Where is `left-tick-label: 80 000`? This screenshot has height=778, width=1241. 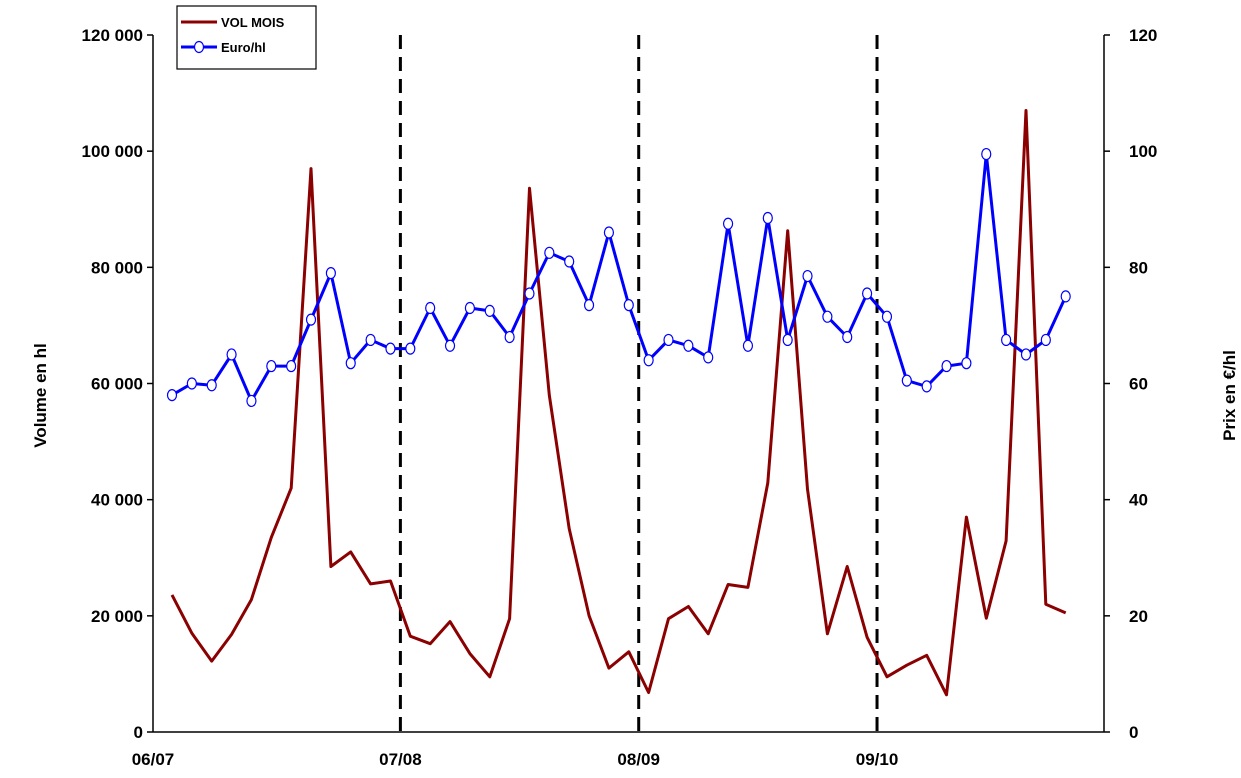
left-tick-label: 80 000 is located at coordinates (117, 267).